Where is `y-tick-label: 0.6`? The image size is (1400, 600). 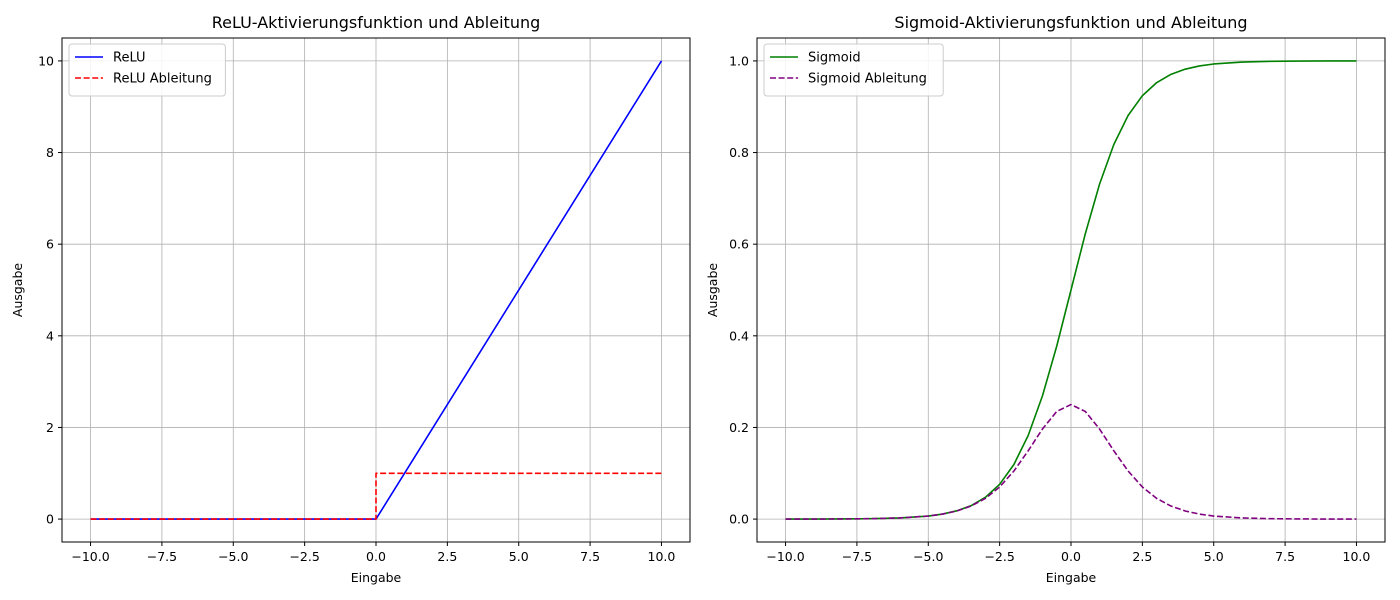
y-tick-label: 0.6 is located at coordinates (739, 244).